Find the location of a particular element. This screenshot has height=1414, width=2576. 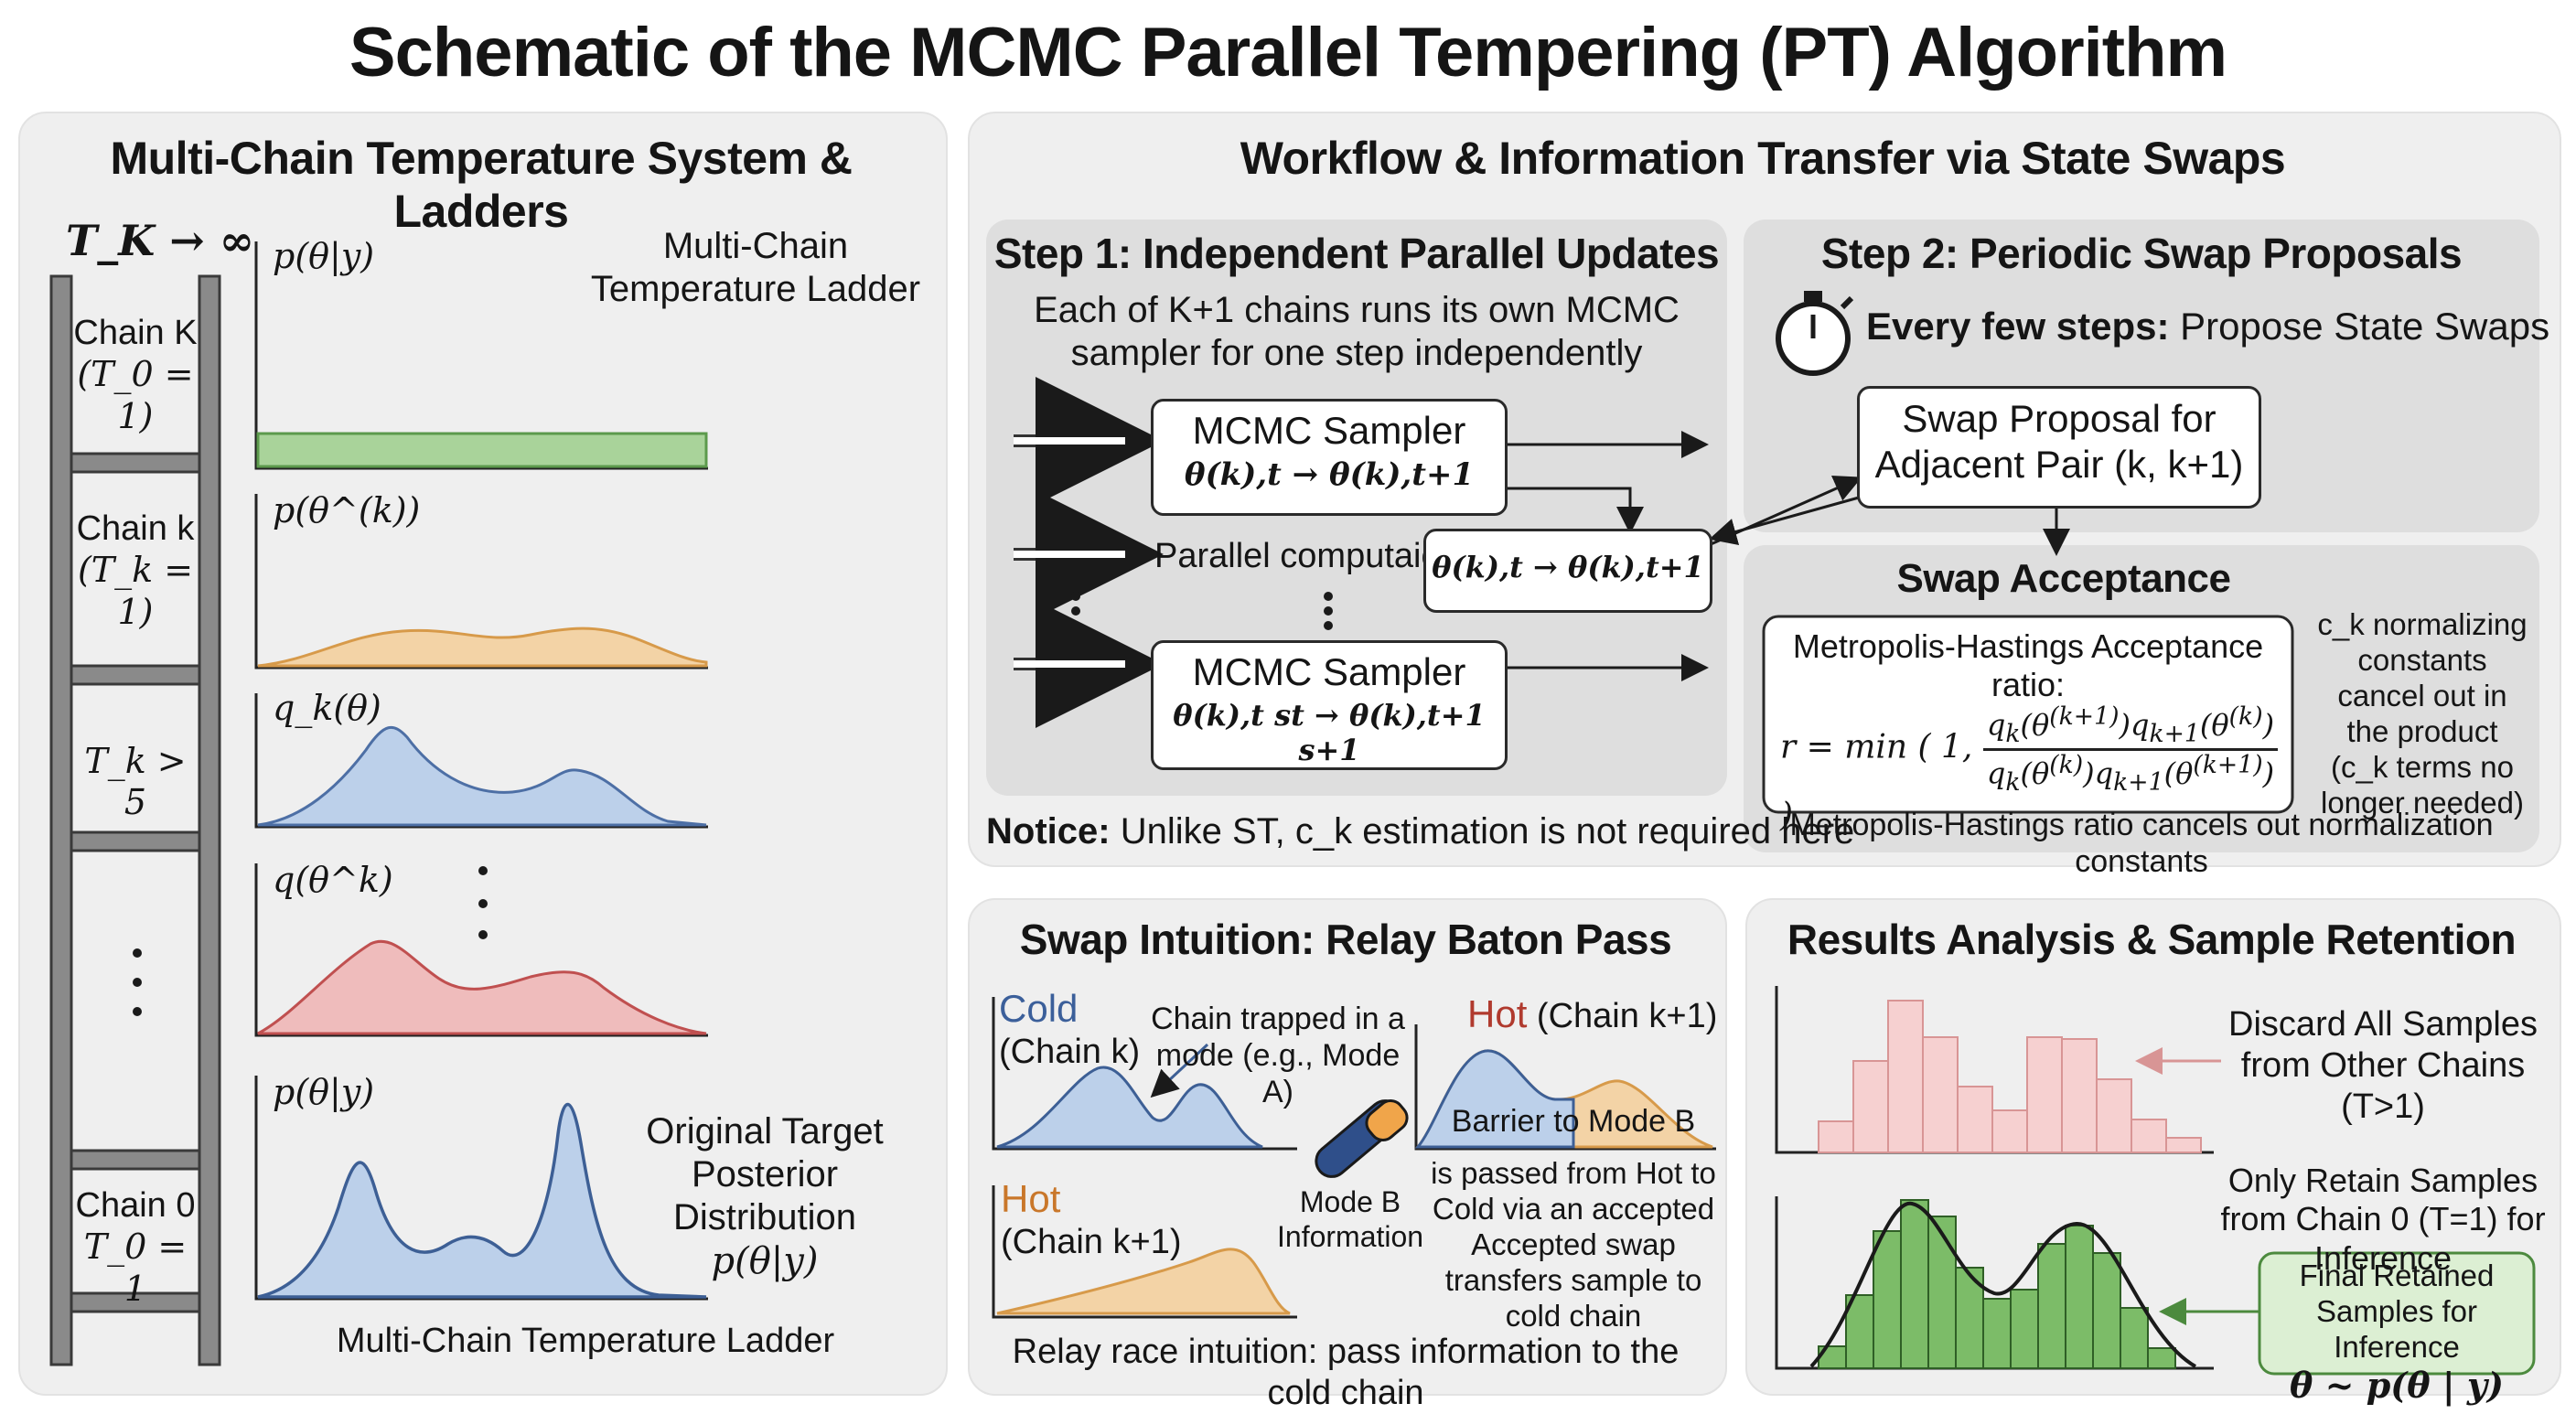

mcmc-sampler-1: MCMC Sampler θ(k),t → θ(k),t+1 is located at coordinates (1329, 457).